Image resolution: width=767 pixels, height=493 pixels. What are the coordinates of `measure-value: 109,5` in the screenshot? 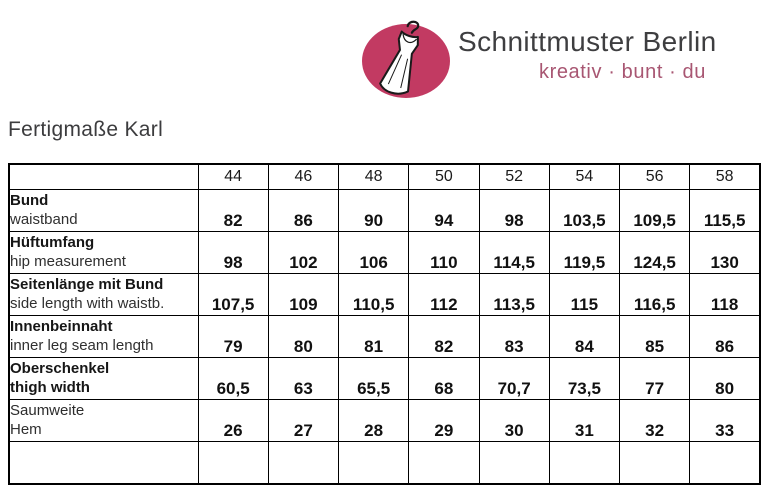 It's located at (654, 210).